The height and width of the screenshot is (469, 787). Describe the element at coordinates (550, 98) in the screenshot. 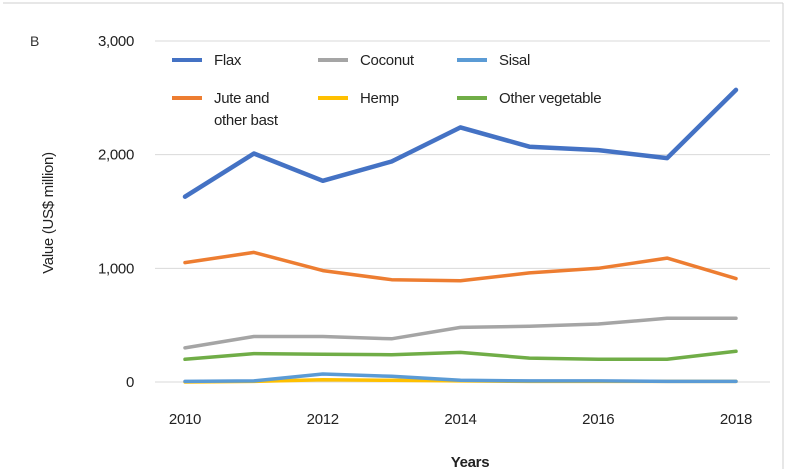

I see `legend-label-other-vegetable: Other vegetable` at that location.